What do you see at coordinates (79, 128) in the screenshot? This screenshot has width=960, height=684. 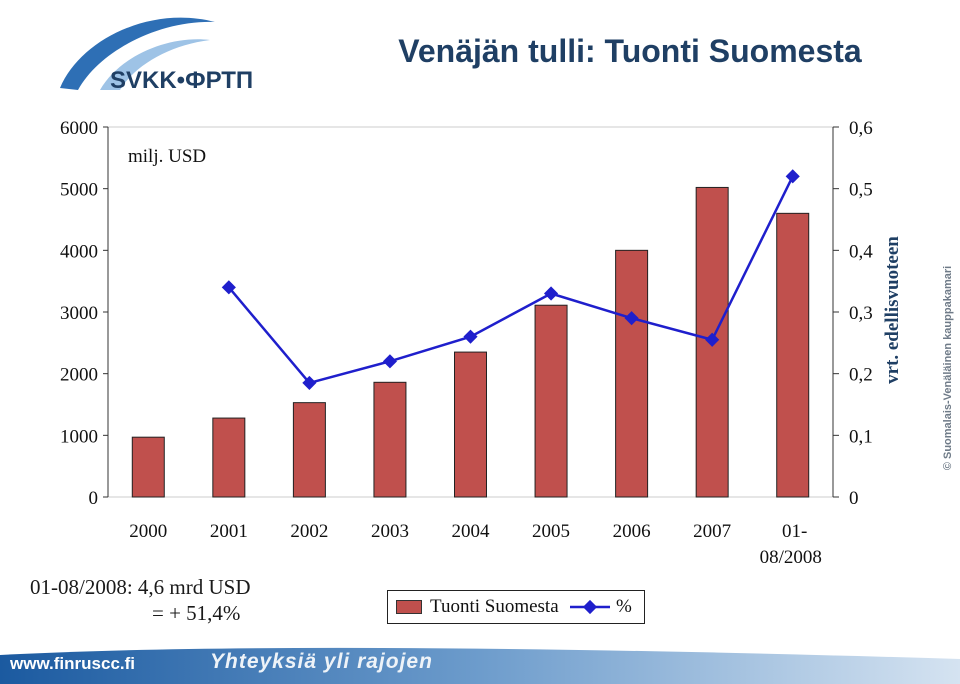 I see `left-axis-tick-label: 6000` at bounding box center [79, 128].